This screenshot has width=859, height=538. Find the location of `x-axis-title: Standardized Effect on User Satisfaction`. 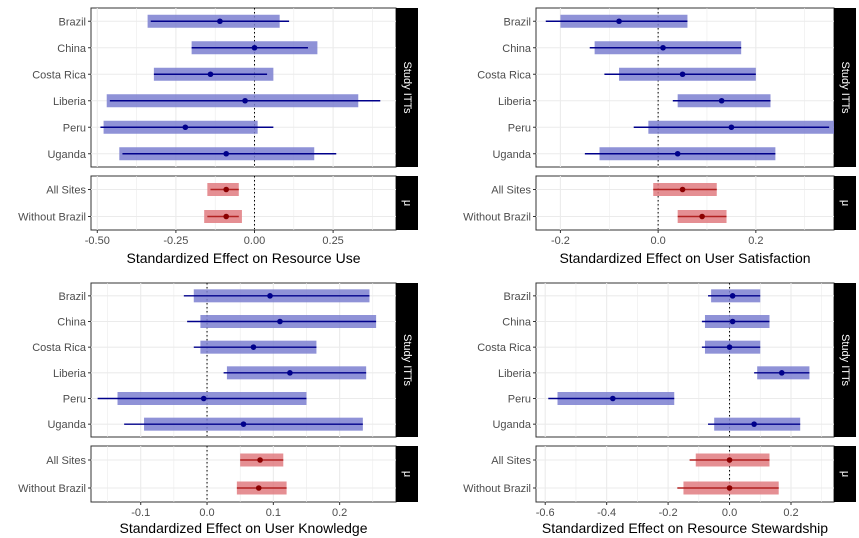

x-axis-title: Standardized Effect on User Satisfaction is located at coordinates (684, 258).